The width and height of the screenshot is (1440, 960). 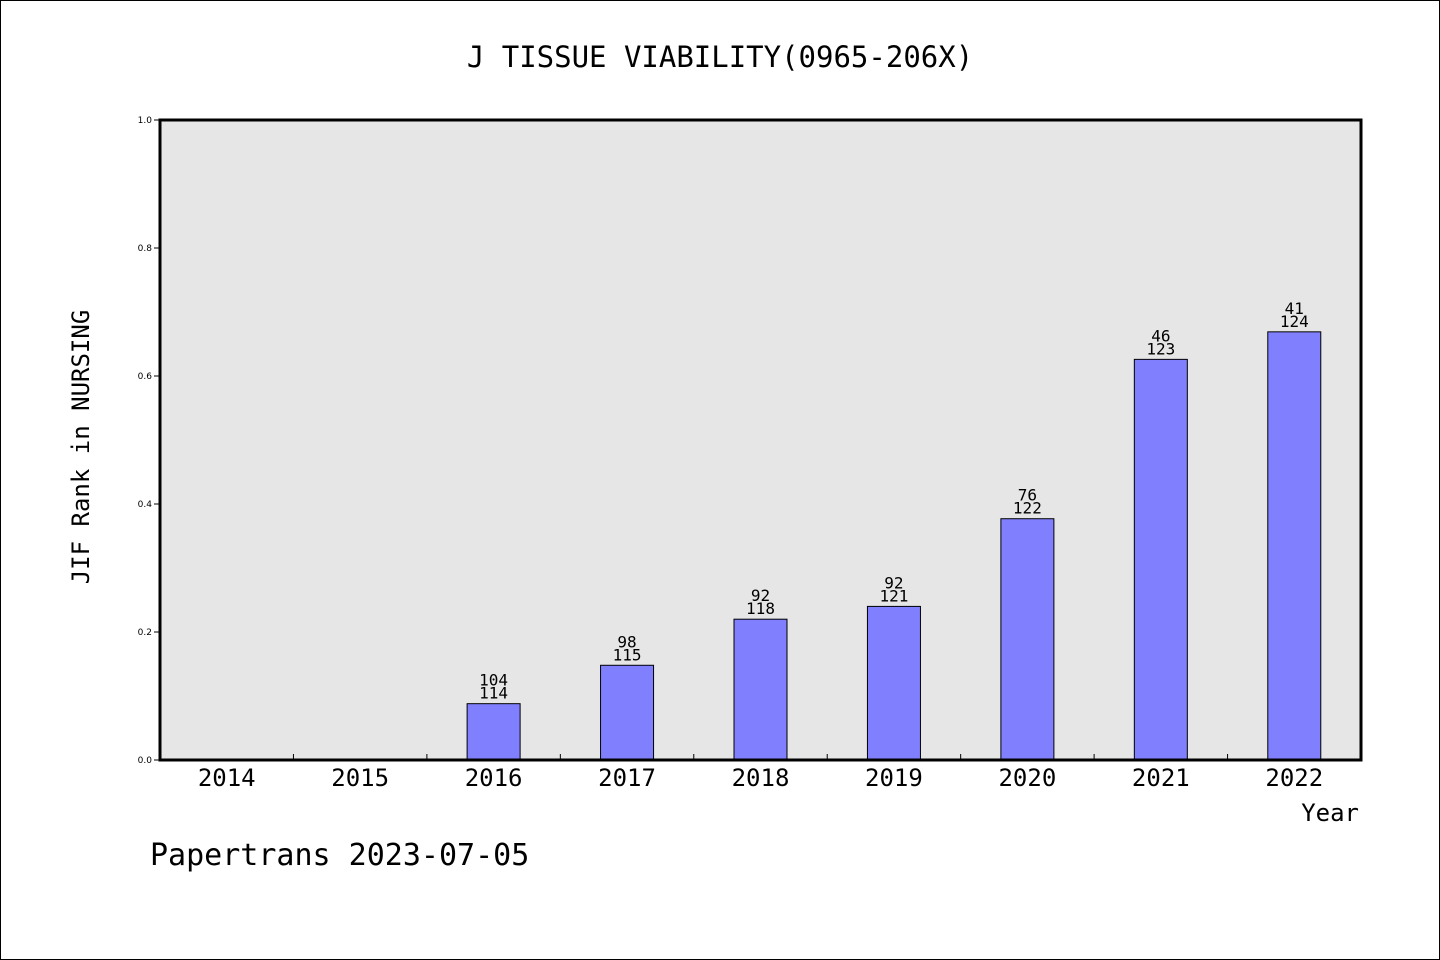 I want to click on y-tick-label: 0.2, so click(x=145, y=633).